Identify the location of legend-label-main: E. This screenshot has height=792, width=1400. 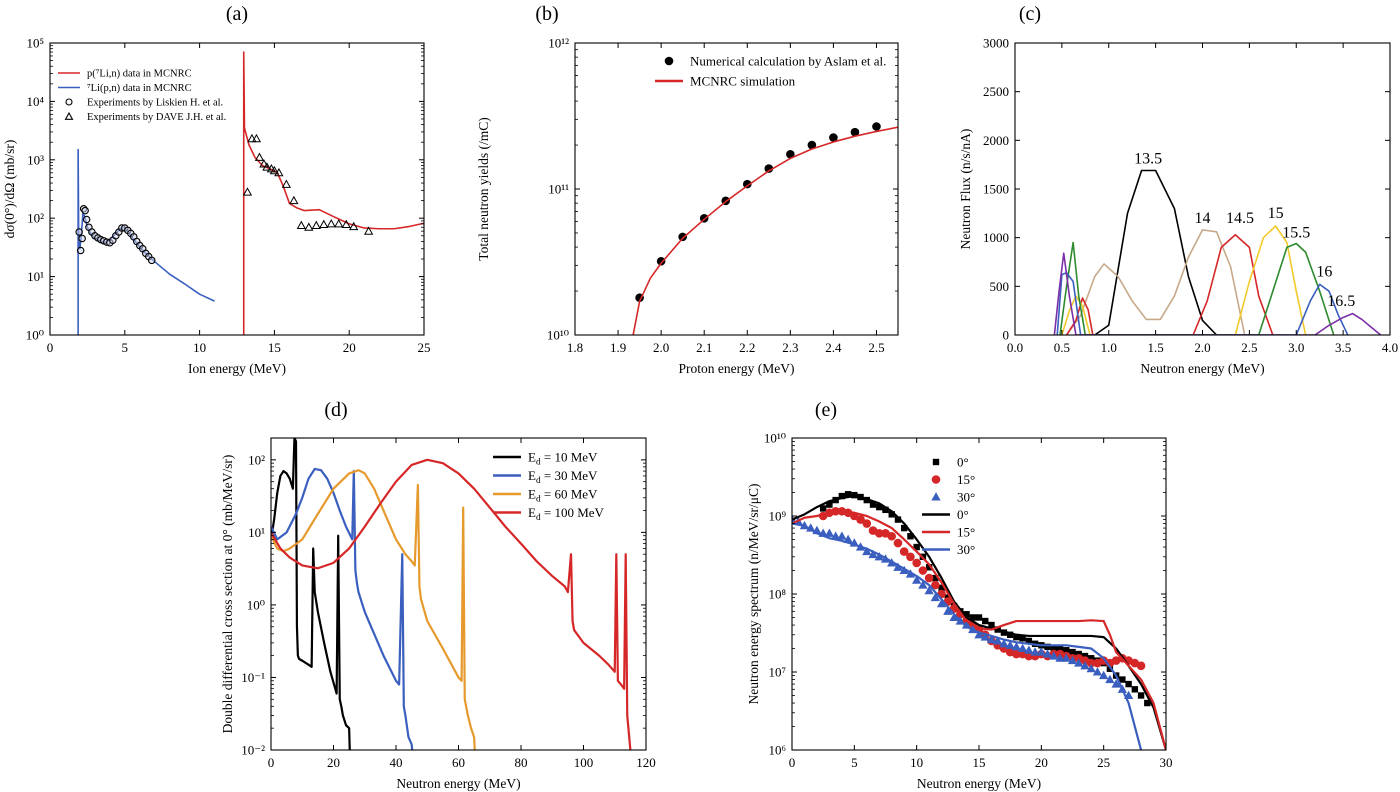
(532, 457).